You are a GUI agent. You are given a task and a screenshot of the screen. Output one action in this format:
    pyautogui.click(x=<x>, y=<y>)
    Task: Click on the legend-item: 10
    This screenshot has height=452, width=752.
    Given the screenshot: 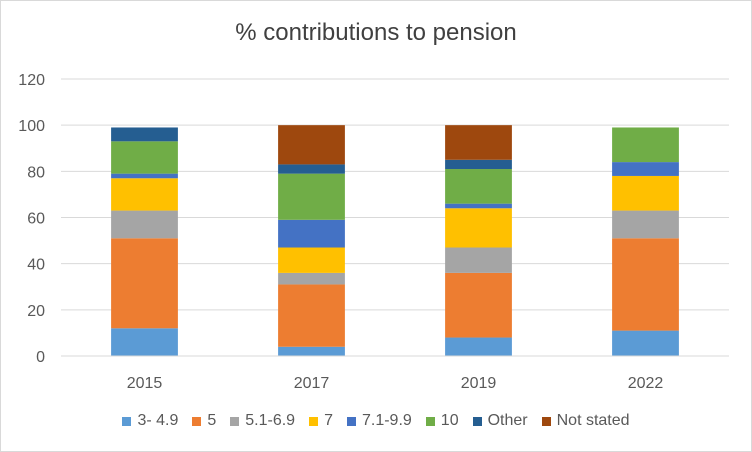 What is the action you would take?
    pyautogui.click(x=442, y=421)
    